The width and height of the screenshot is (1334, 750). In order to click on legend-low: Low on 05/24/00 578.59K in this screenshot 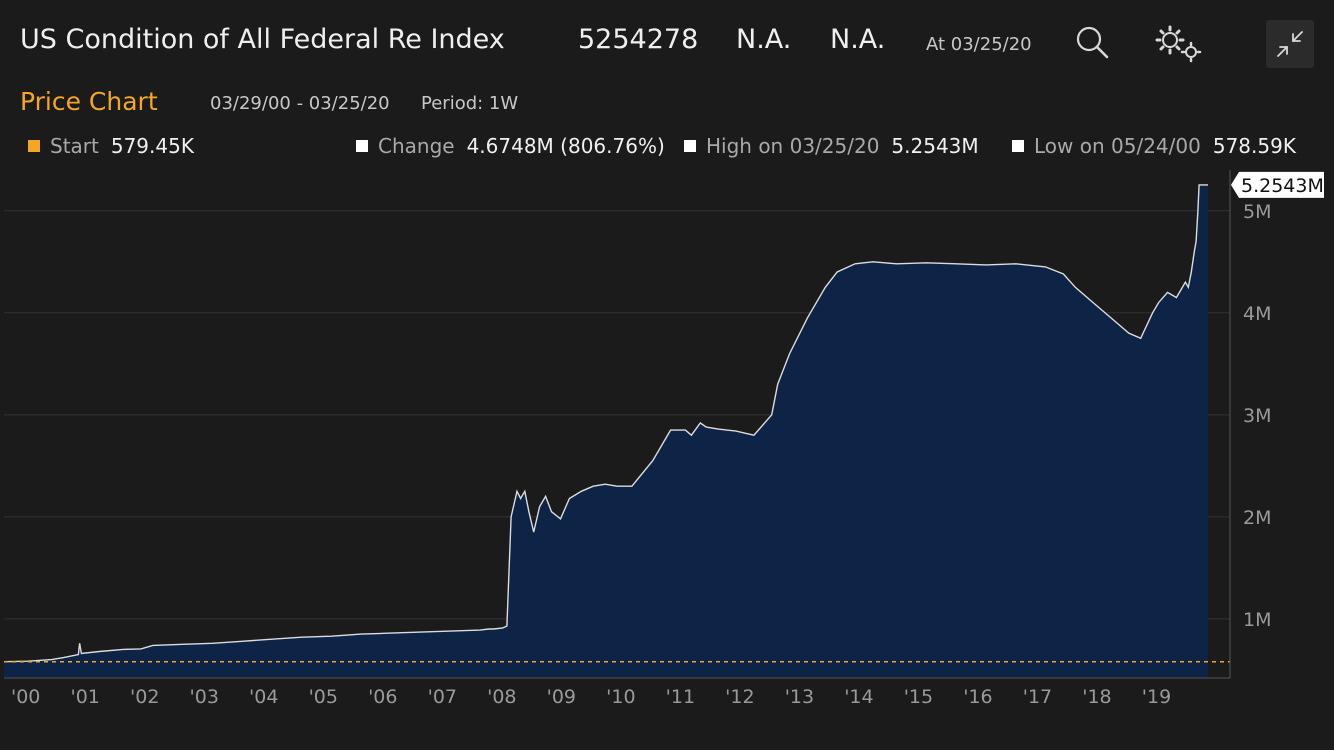, I will do `click(1154, 146)`.